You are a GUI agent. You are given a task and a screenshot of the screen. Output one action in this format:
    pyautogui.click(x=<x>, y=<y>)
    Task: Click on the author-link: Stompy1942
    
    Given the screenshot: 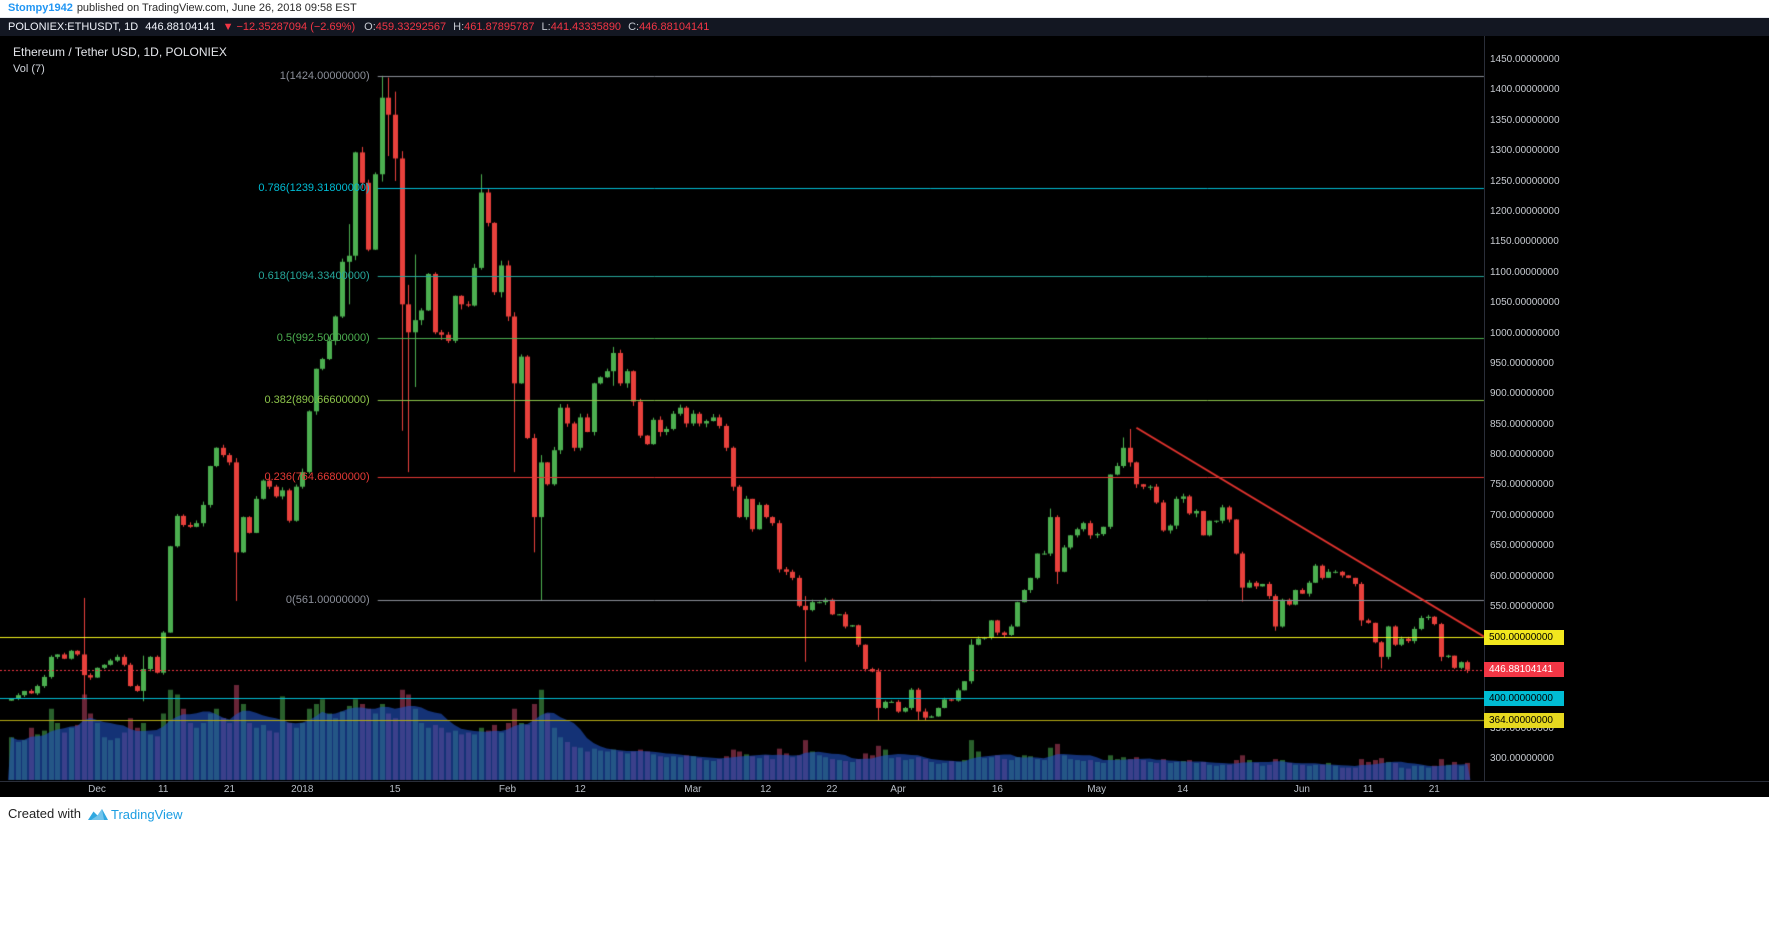 What is the action you would take?
    pyautogui.click(x=40, y=8)
    